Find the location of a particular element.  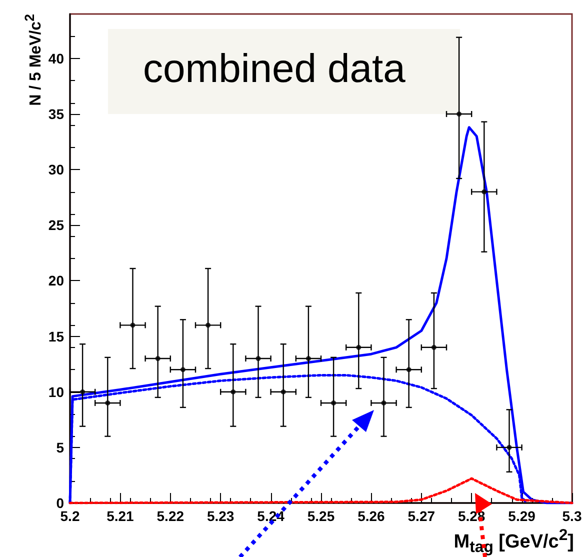

x-tick-label: 5.21 is located at coordinates (120, 516).